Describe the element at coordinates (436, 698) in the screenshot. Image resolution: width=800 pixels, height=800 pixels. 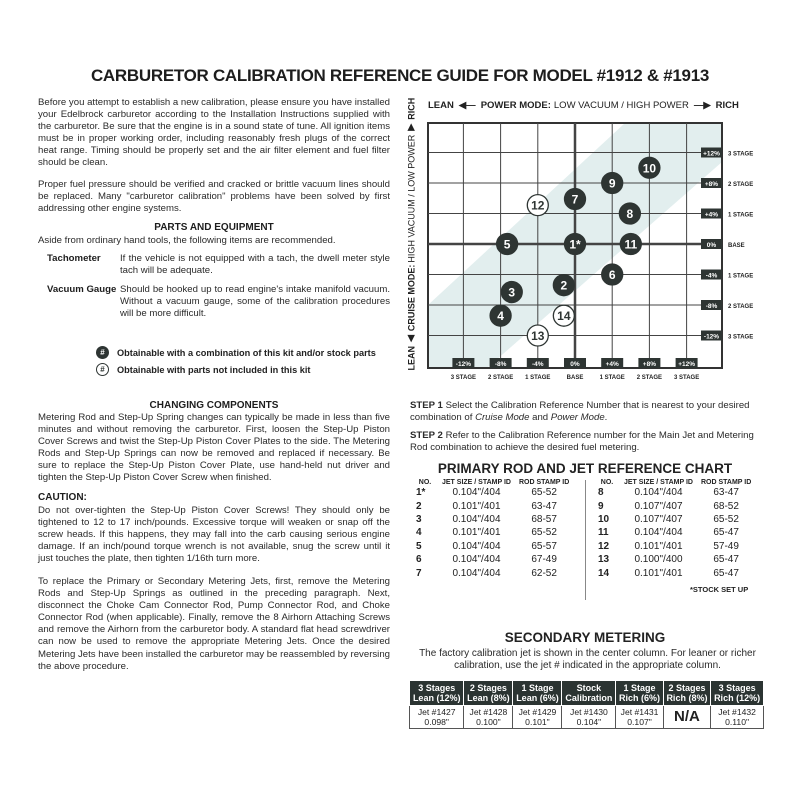
I see `header-line: Lean (12%)` at that location.